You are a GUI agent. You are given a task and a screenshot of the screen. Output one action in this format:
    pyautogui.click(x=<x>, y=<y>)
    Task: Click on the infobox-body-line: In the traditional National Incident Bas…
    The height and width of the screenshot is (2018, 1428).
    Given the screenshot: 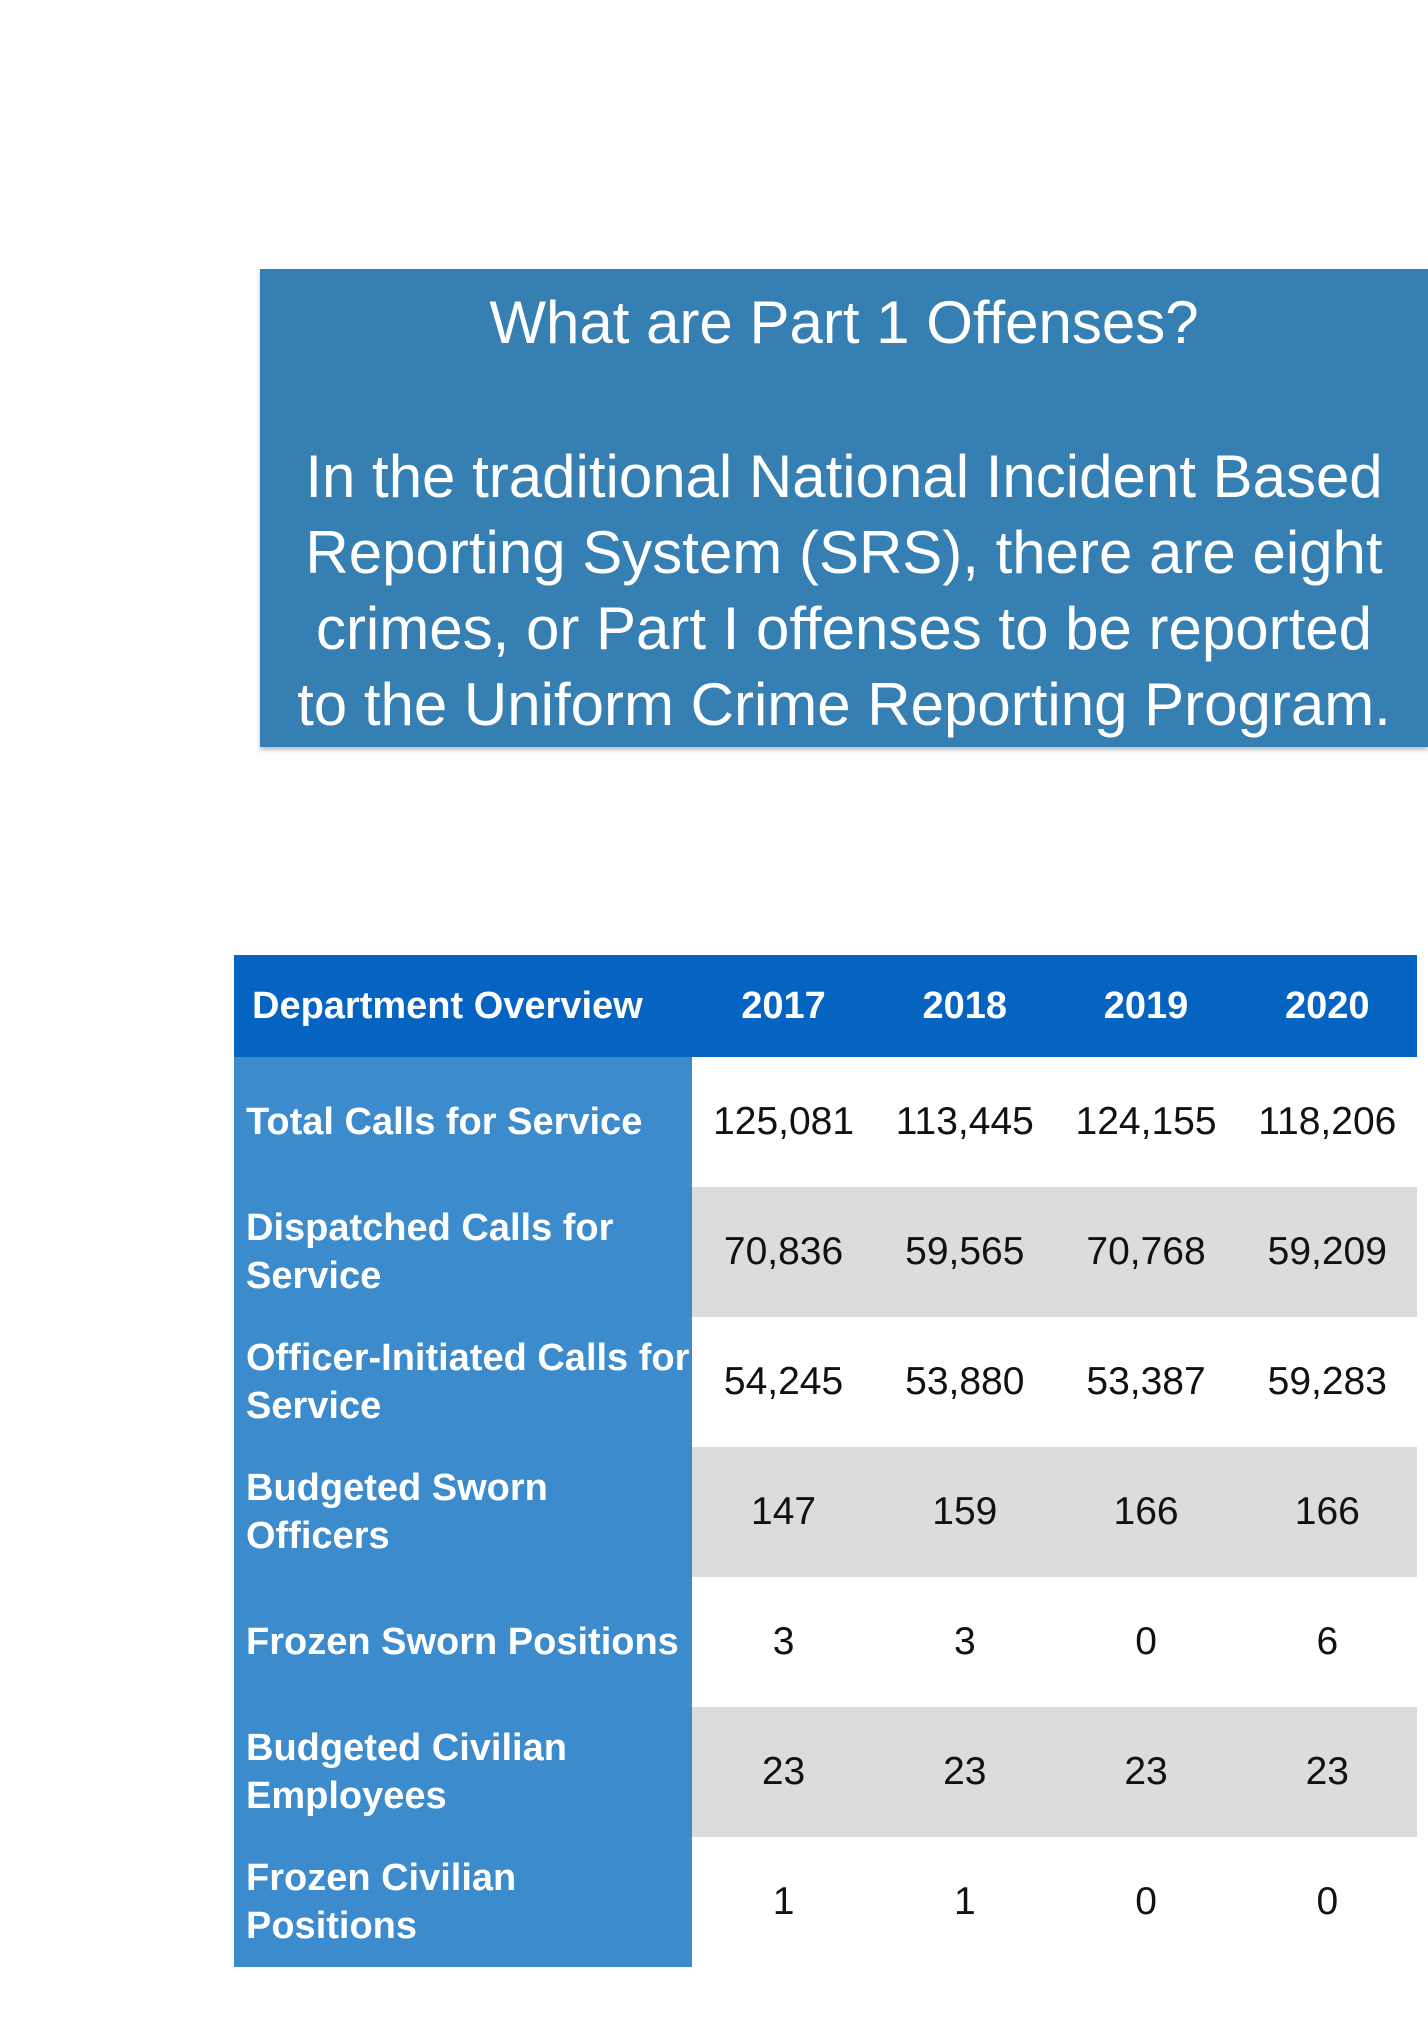 What is the action you would take?
    pyautogui.click(x=844, y=476)
    